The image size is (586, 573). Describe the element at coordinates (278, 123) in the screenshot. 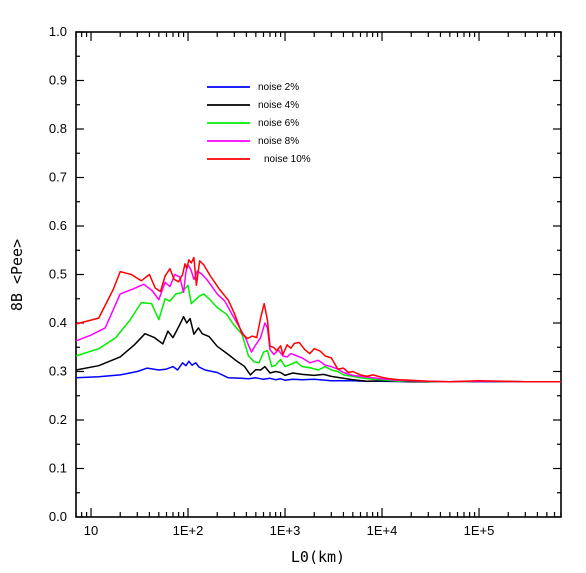

I see `legend-label: noise 6%` at that location.